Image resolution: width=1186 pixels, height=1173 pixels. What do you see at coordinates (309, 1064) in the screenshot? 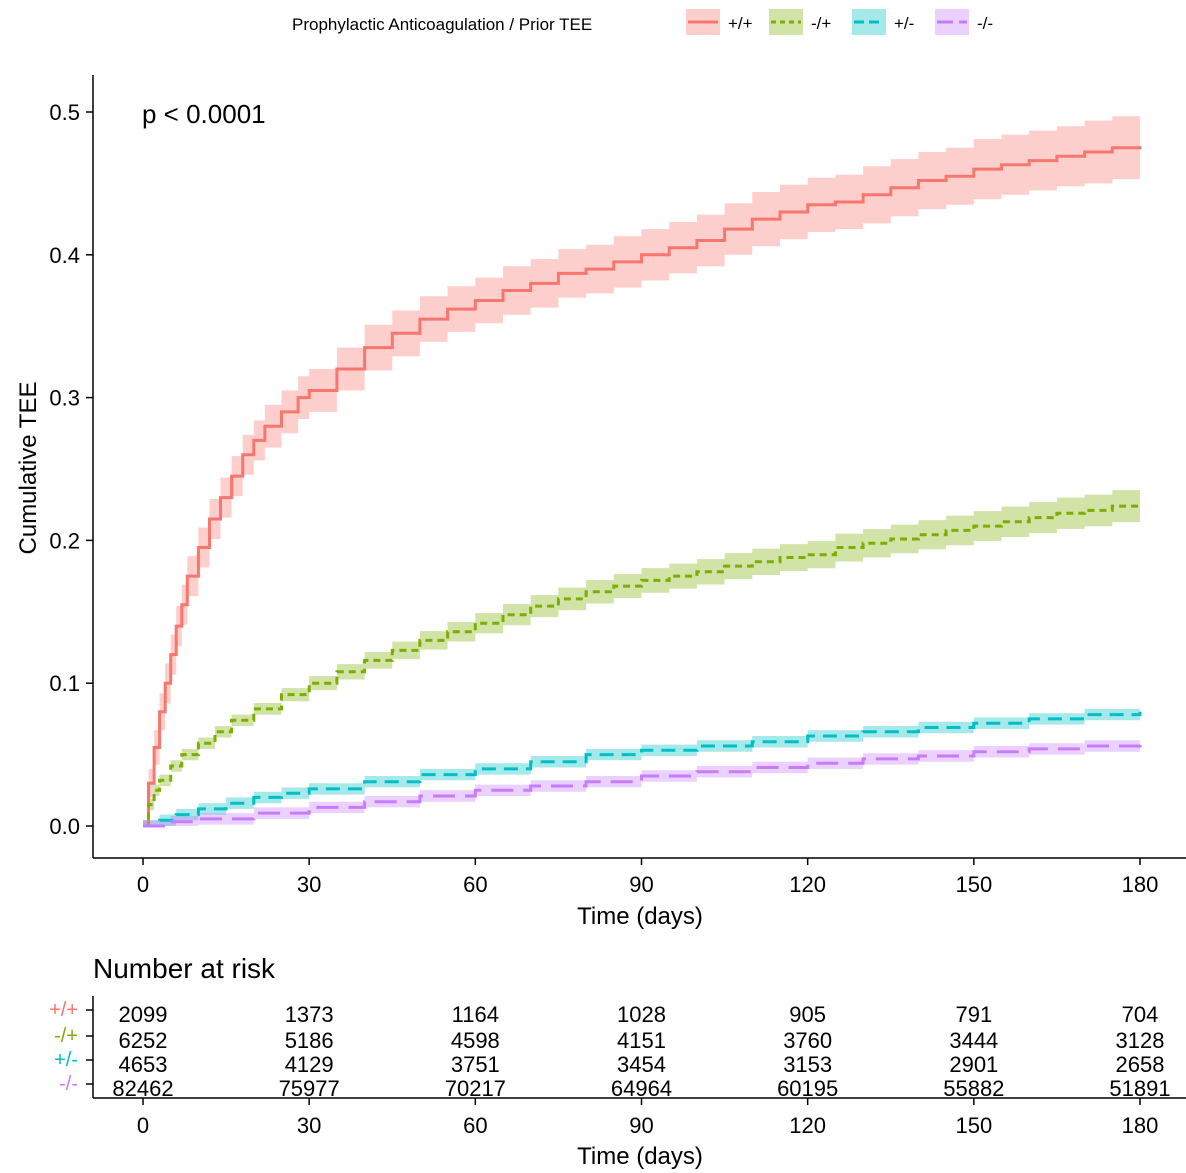
I see `risk-value: 4129` at bounding box center [309, 1064].